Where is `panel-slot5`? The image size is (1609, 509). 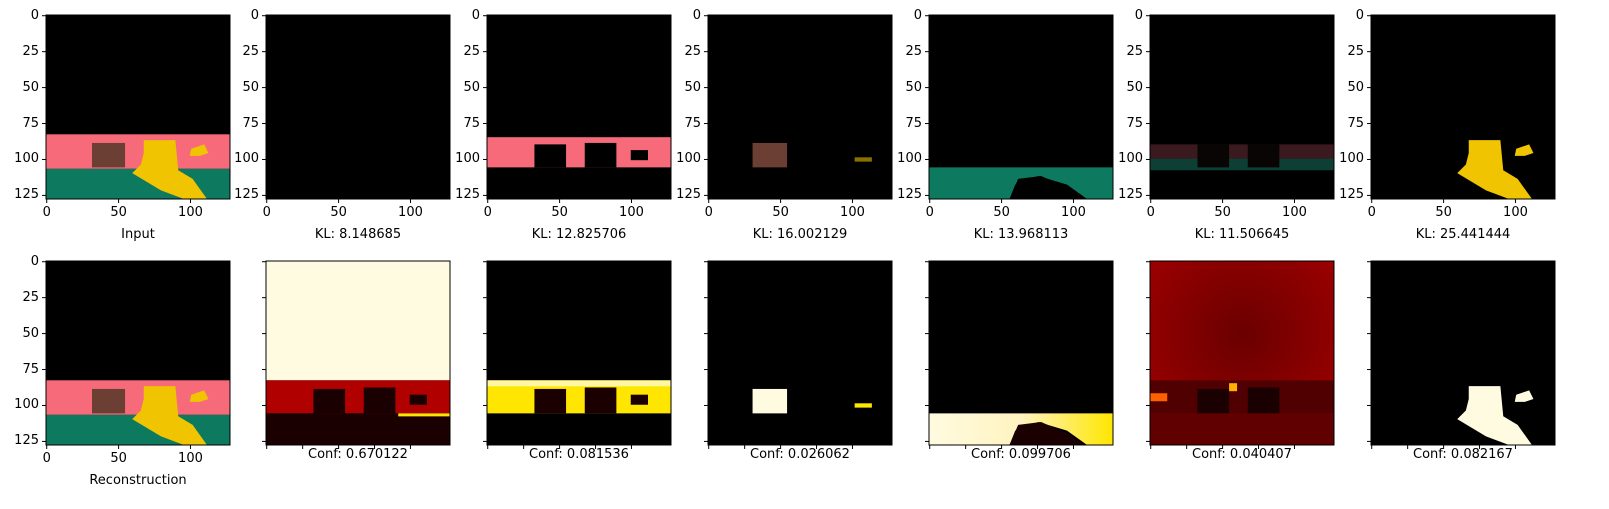 panel-slot5 is located at coordinates (1240, 108).